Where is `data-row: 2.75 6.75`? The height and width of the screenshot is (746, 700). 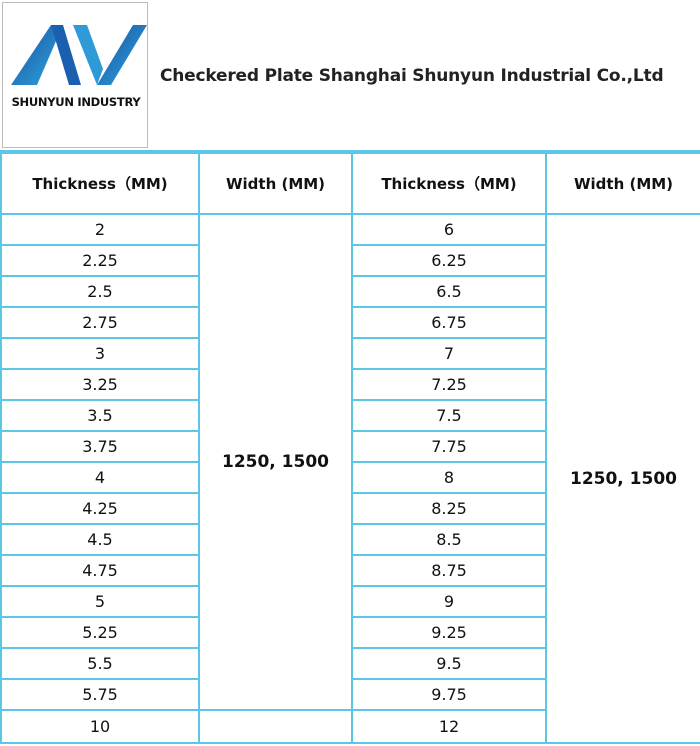
data-row: 2.75 6.75 is located at coordinates (350, 322).